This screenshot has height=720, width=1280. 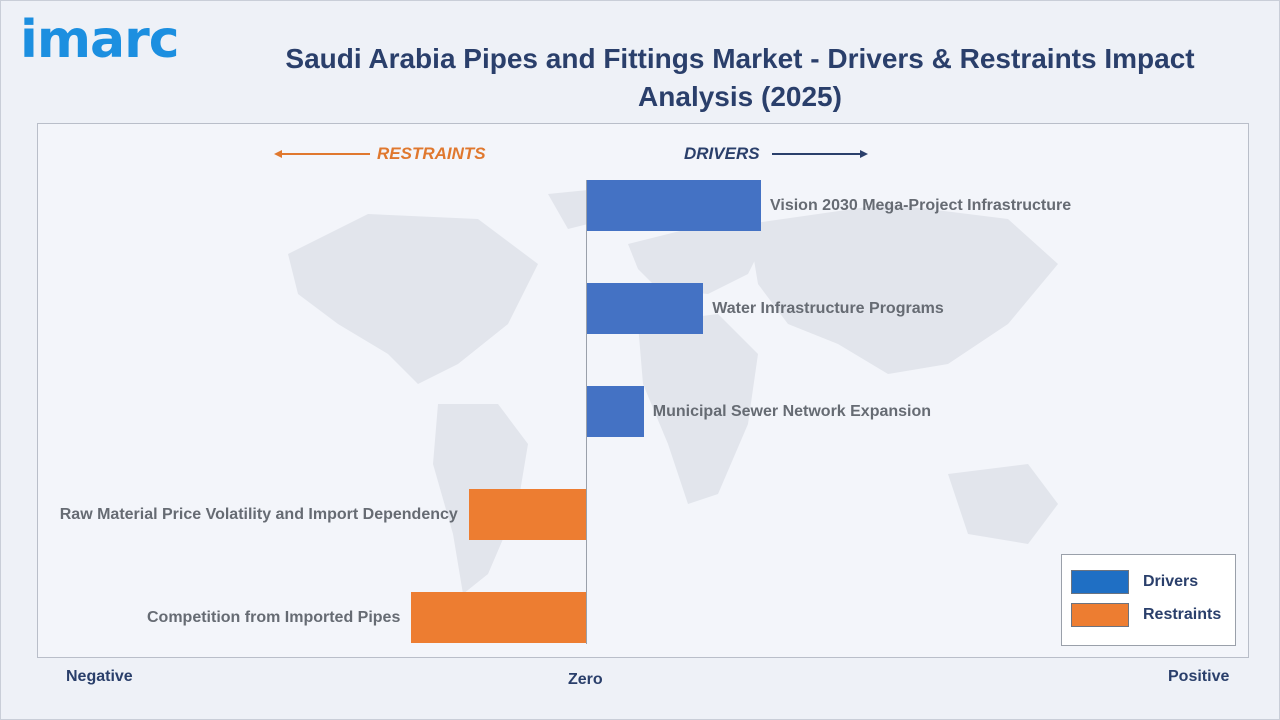 What do you see at coordinates (1134, 582) in the screenshot?
I see `legend-item-drivers: Drivers` at bounding box center [1134, 582].